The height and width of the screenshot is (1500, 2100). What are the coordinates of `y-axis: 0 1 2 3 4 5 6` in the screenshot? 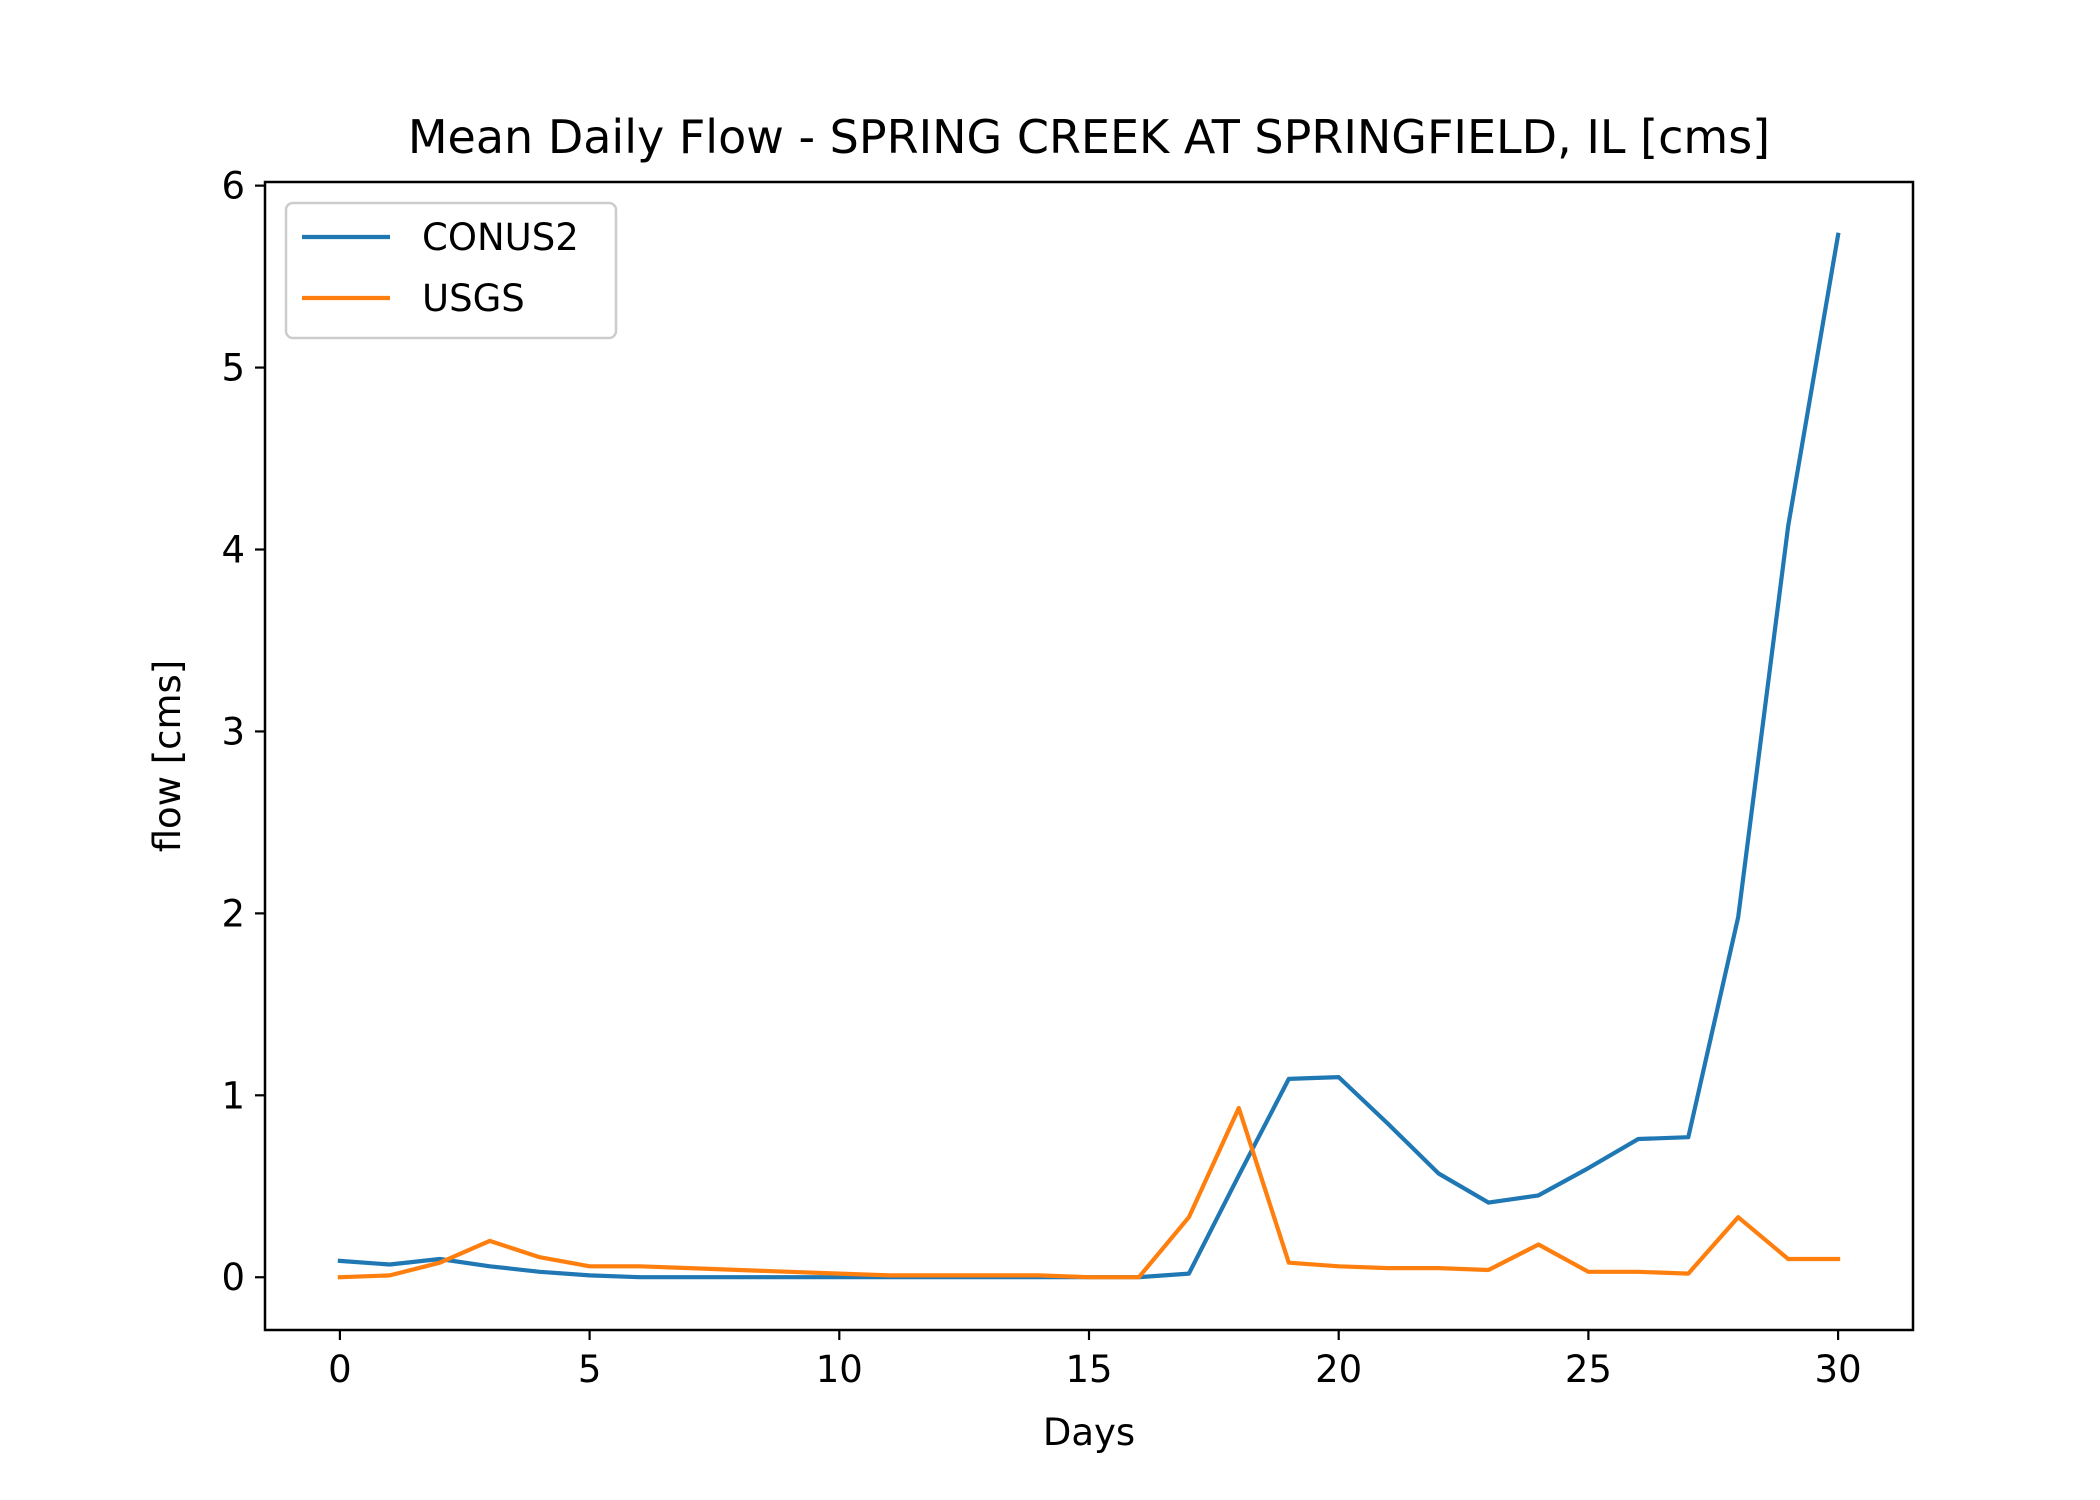 It's located at (243, 732).